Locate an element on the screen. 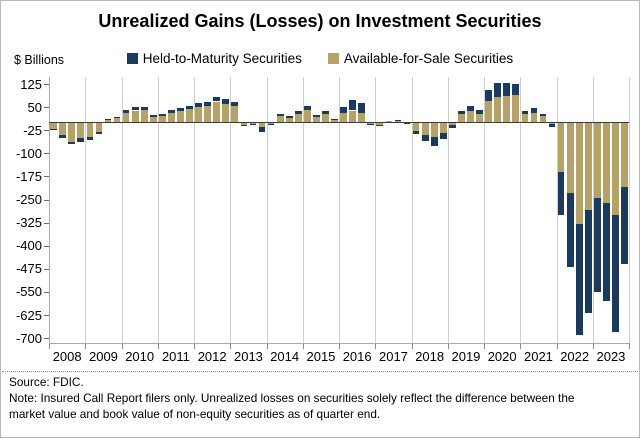 Image resolution: width=640 pixels, height=438 pixels. bar-htm-2014-q2 is located at coordinates (280, 114).